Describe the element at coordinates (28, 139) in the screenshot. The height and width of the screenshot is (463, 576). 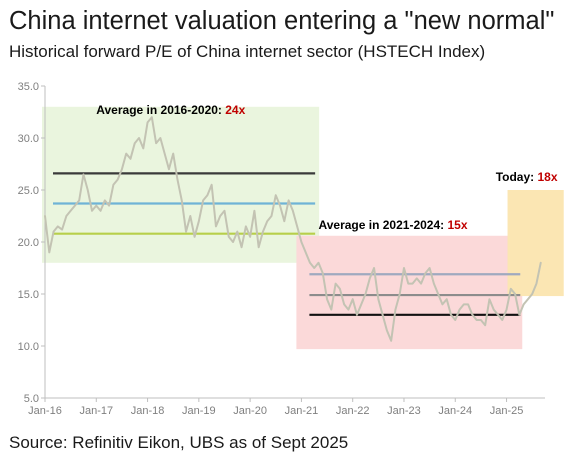
I see `y-tick-label: 30.0` at that location.